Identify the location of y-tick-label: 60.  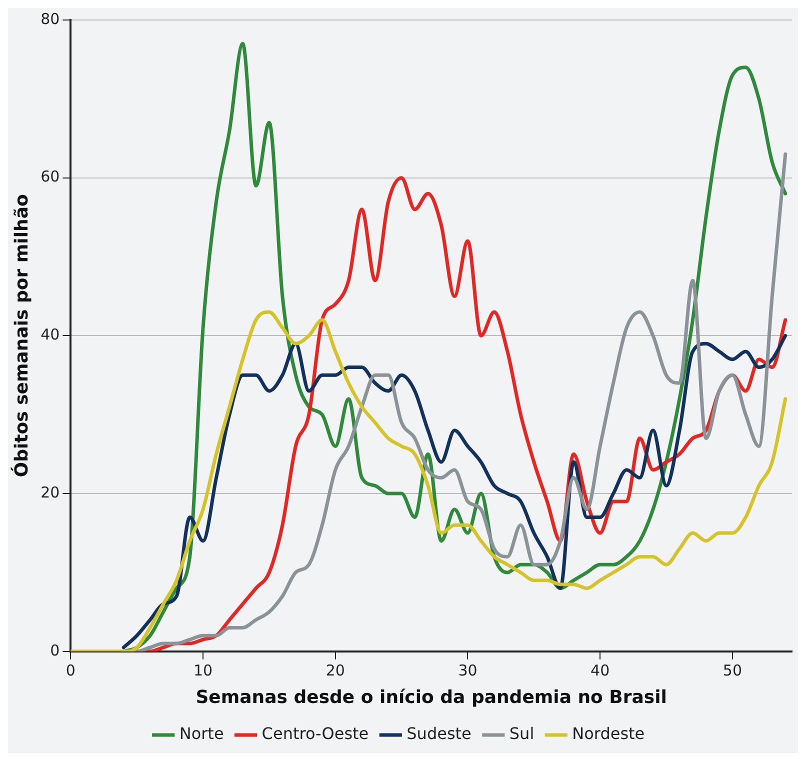
(50, 177).